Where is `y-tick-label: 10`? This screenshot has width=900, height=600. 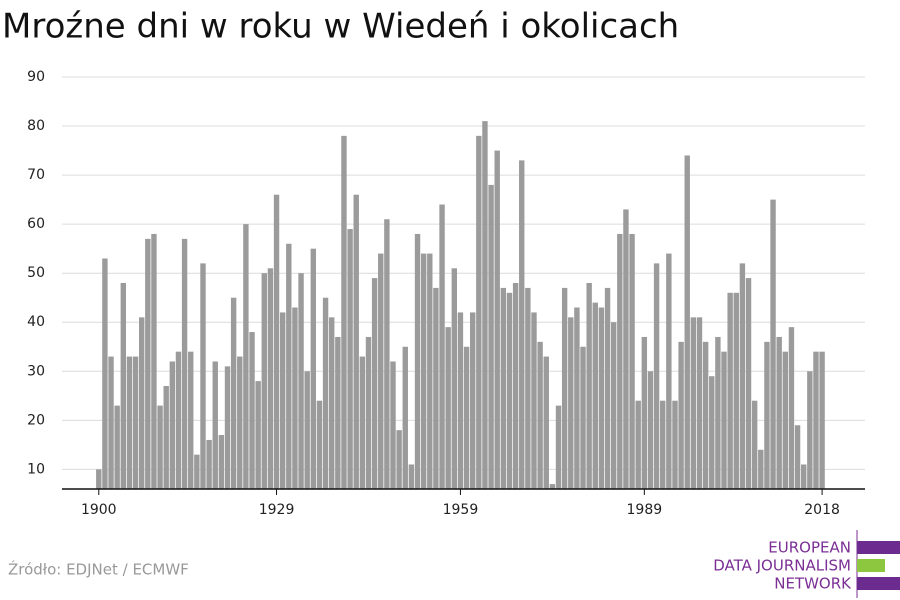
y-tick-label: 10 is located at coordinates (36, 469).